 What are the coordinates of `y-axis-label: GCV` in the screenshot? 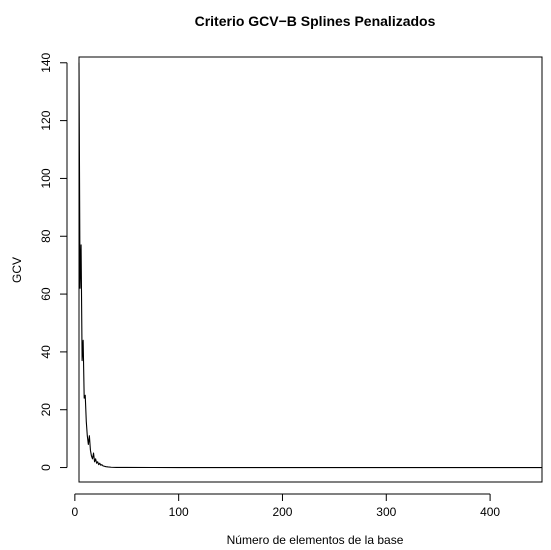 It's located at (17, 270).